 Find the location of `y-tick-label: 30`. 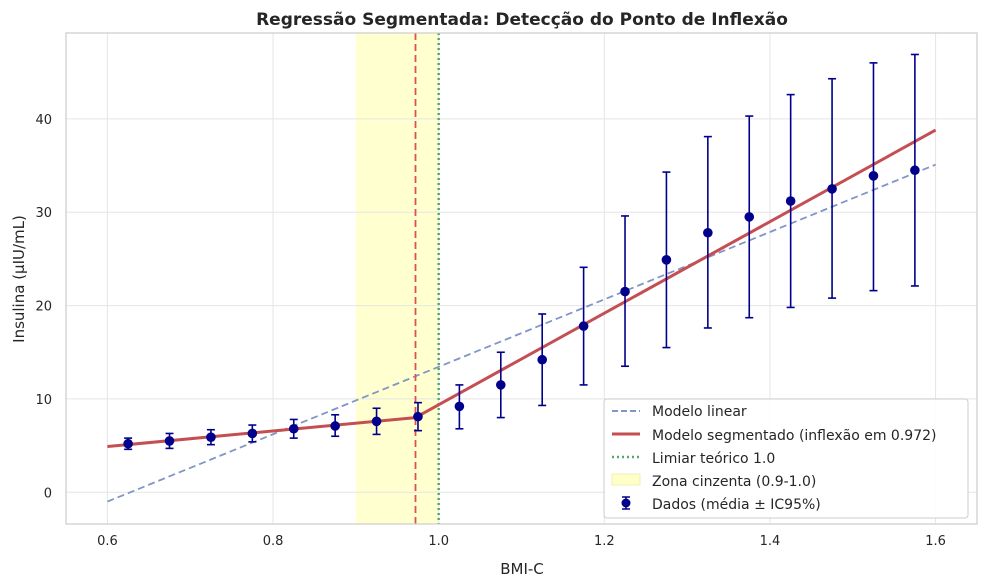

y-tick-label: 30 is located at coordinates (43, 213).